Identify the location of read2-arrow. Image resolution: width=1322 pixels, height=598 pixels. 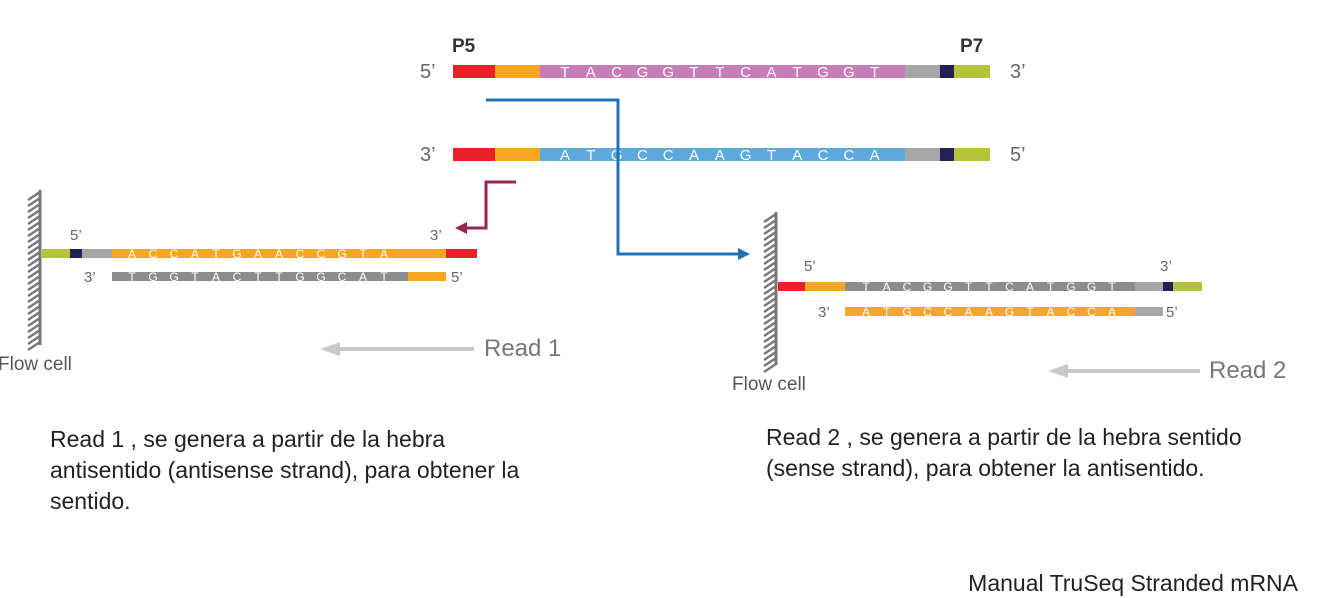
(618, 179).